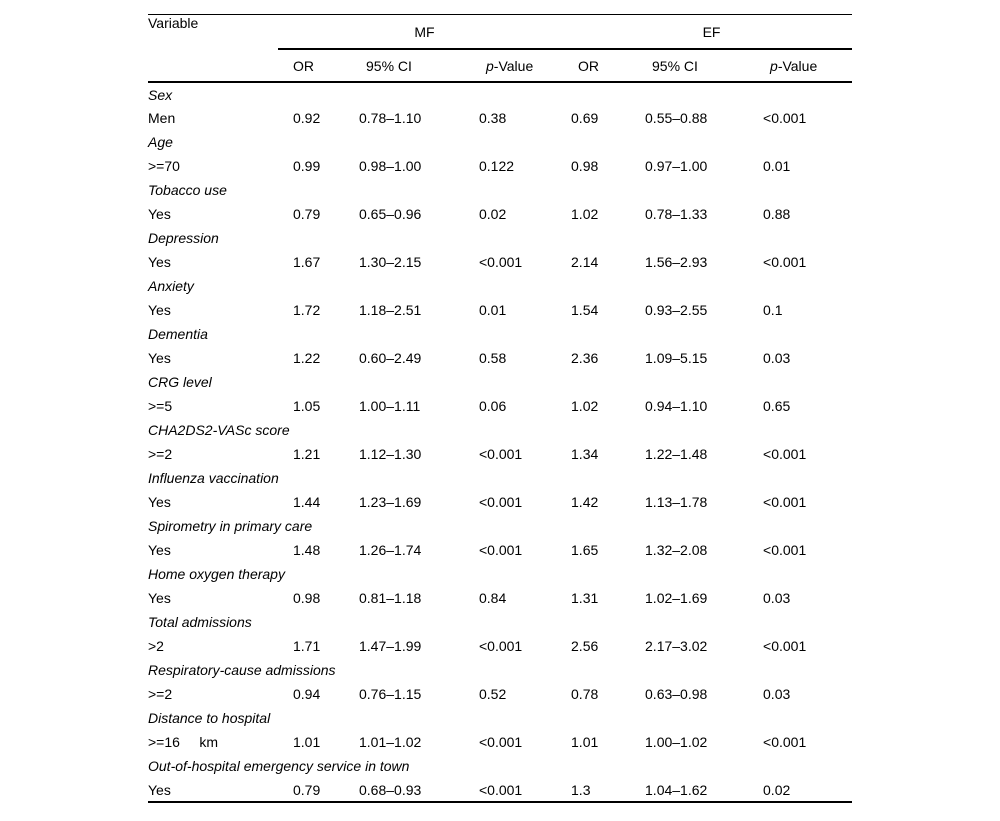  I want to click on ef-p-value: 0.02, so click(777, 789).